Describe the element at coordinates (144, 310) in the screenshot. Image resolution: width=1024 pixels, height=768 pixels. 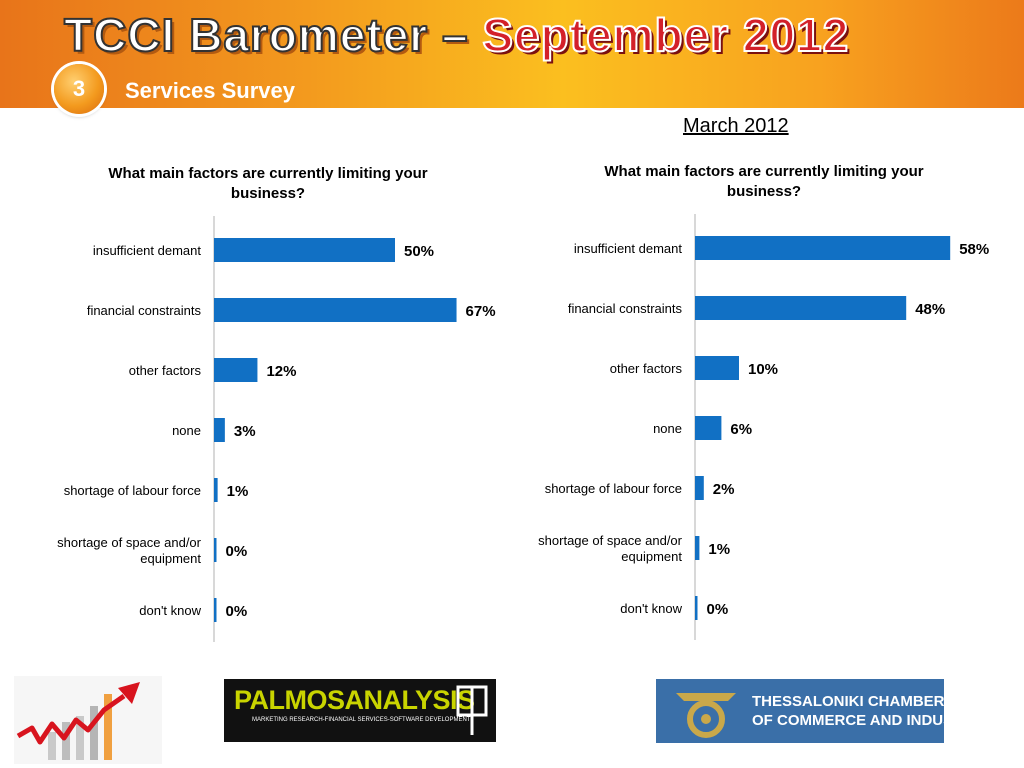
I see `left-chart-category-label: financial constraints` at that location.